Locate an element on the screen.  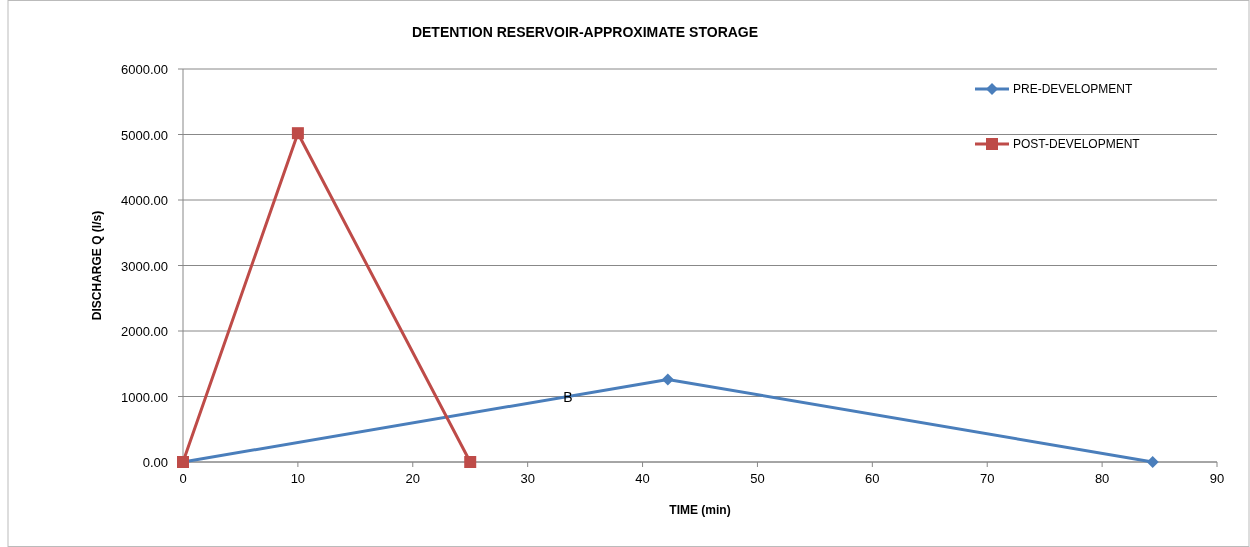
x-axis-title: TIME (min) is located at coordinates (700, 510).